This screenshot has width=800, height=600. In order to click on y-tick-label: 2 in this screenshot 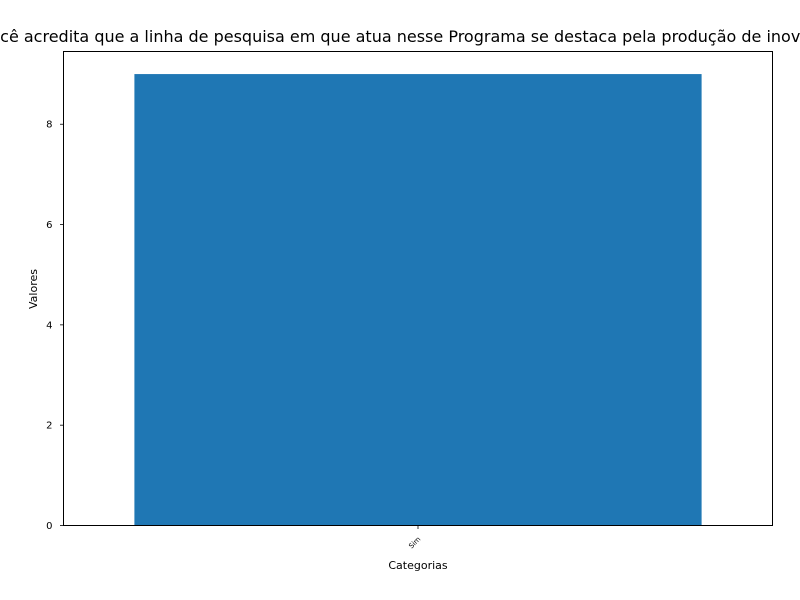, I will do `click(49, 426)`.